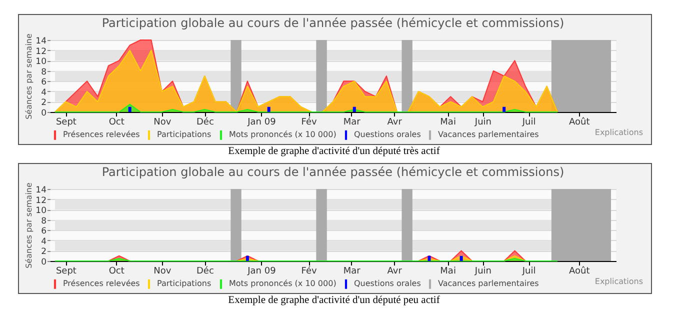  Describe the element at coordinates (334, 300) in the screenshot. I see `text: Exemple de graphe d'activité d'un député peu actif` at that location.